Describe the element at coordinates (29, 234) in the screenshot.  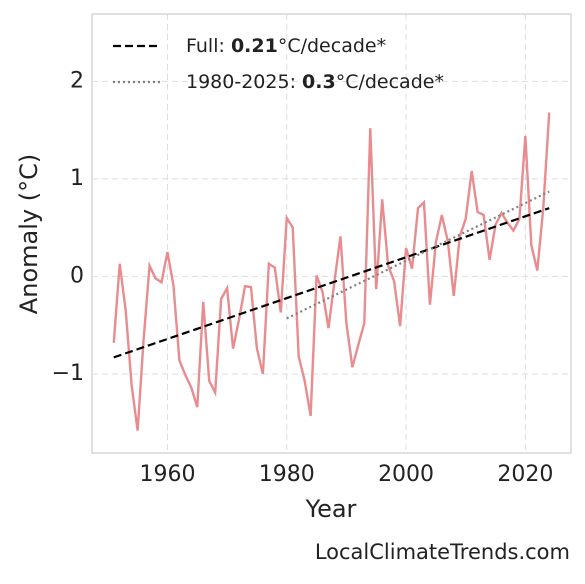
I see `y-axis-label: Anomaly (°C)` at that location.